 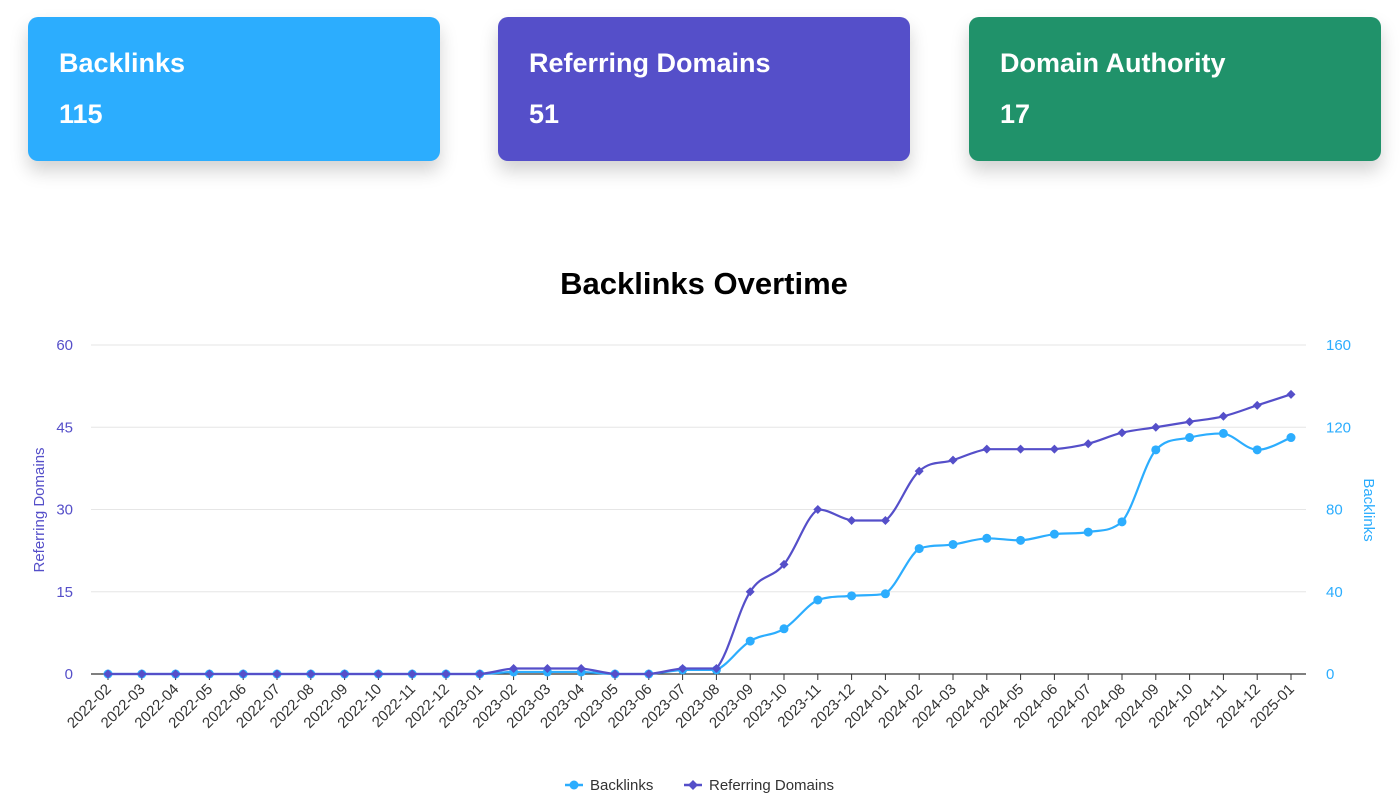 I want to click on left-tick-label: 30, so click(x=64, y=510).